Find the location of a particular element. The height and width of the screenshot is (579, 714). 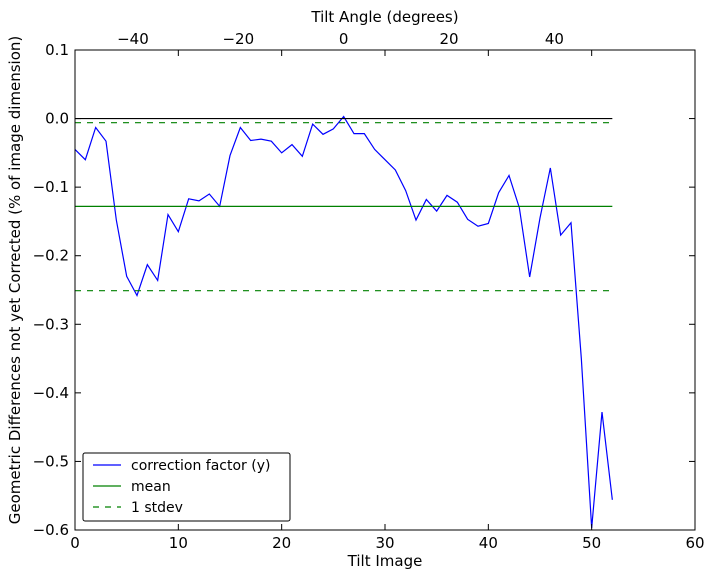

y-tick-label: −0.4 is located at coordinates (51, 393).